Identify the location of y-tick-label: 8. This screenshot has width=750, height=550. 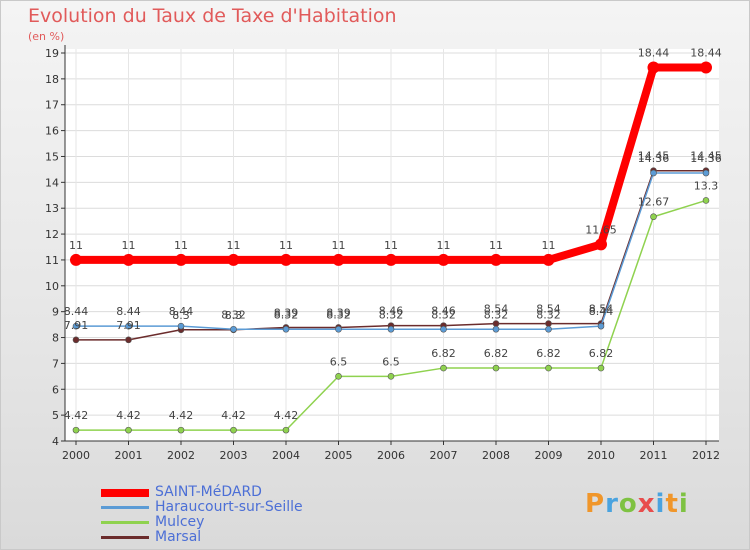
(55, 338).